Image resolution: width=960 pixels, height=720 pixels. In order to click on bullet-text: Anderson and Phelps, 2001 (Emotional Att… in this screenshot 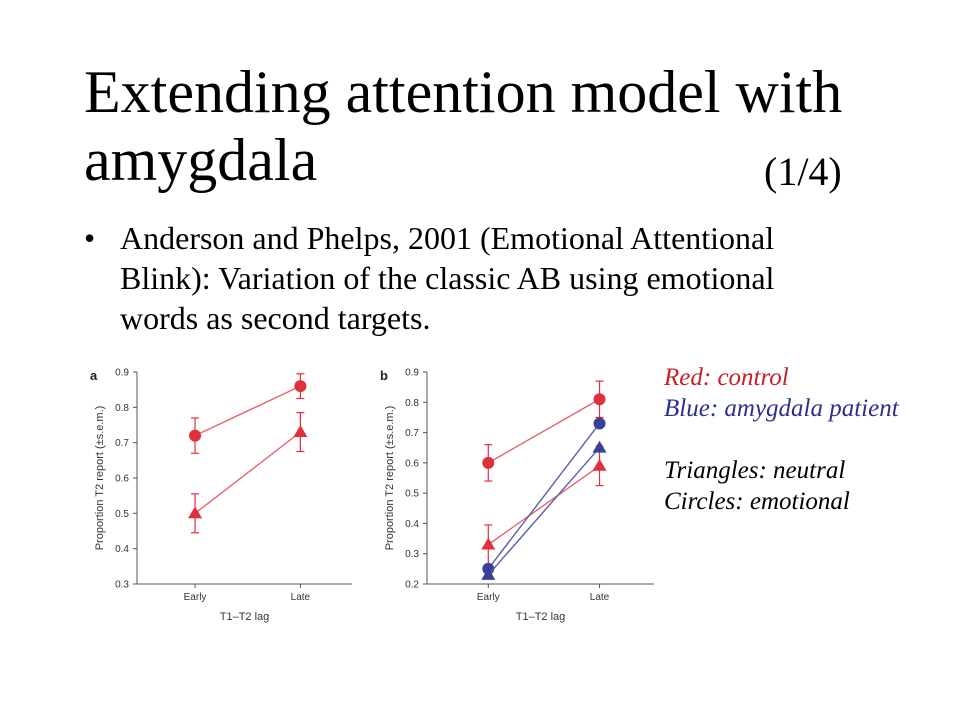, I will do `click(447, 278)`.